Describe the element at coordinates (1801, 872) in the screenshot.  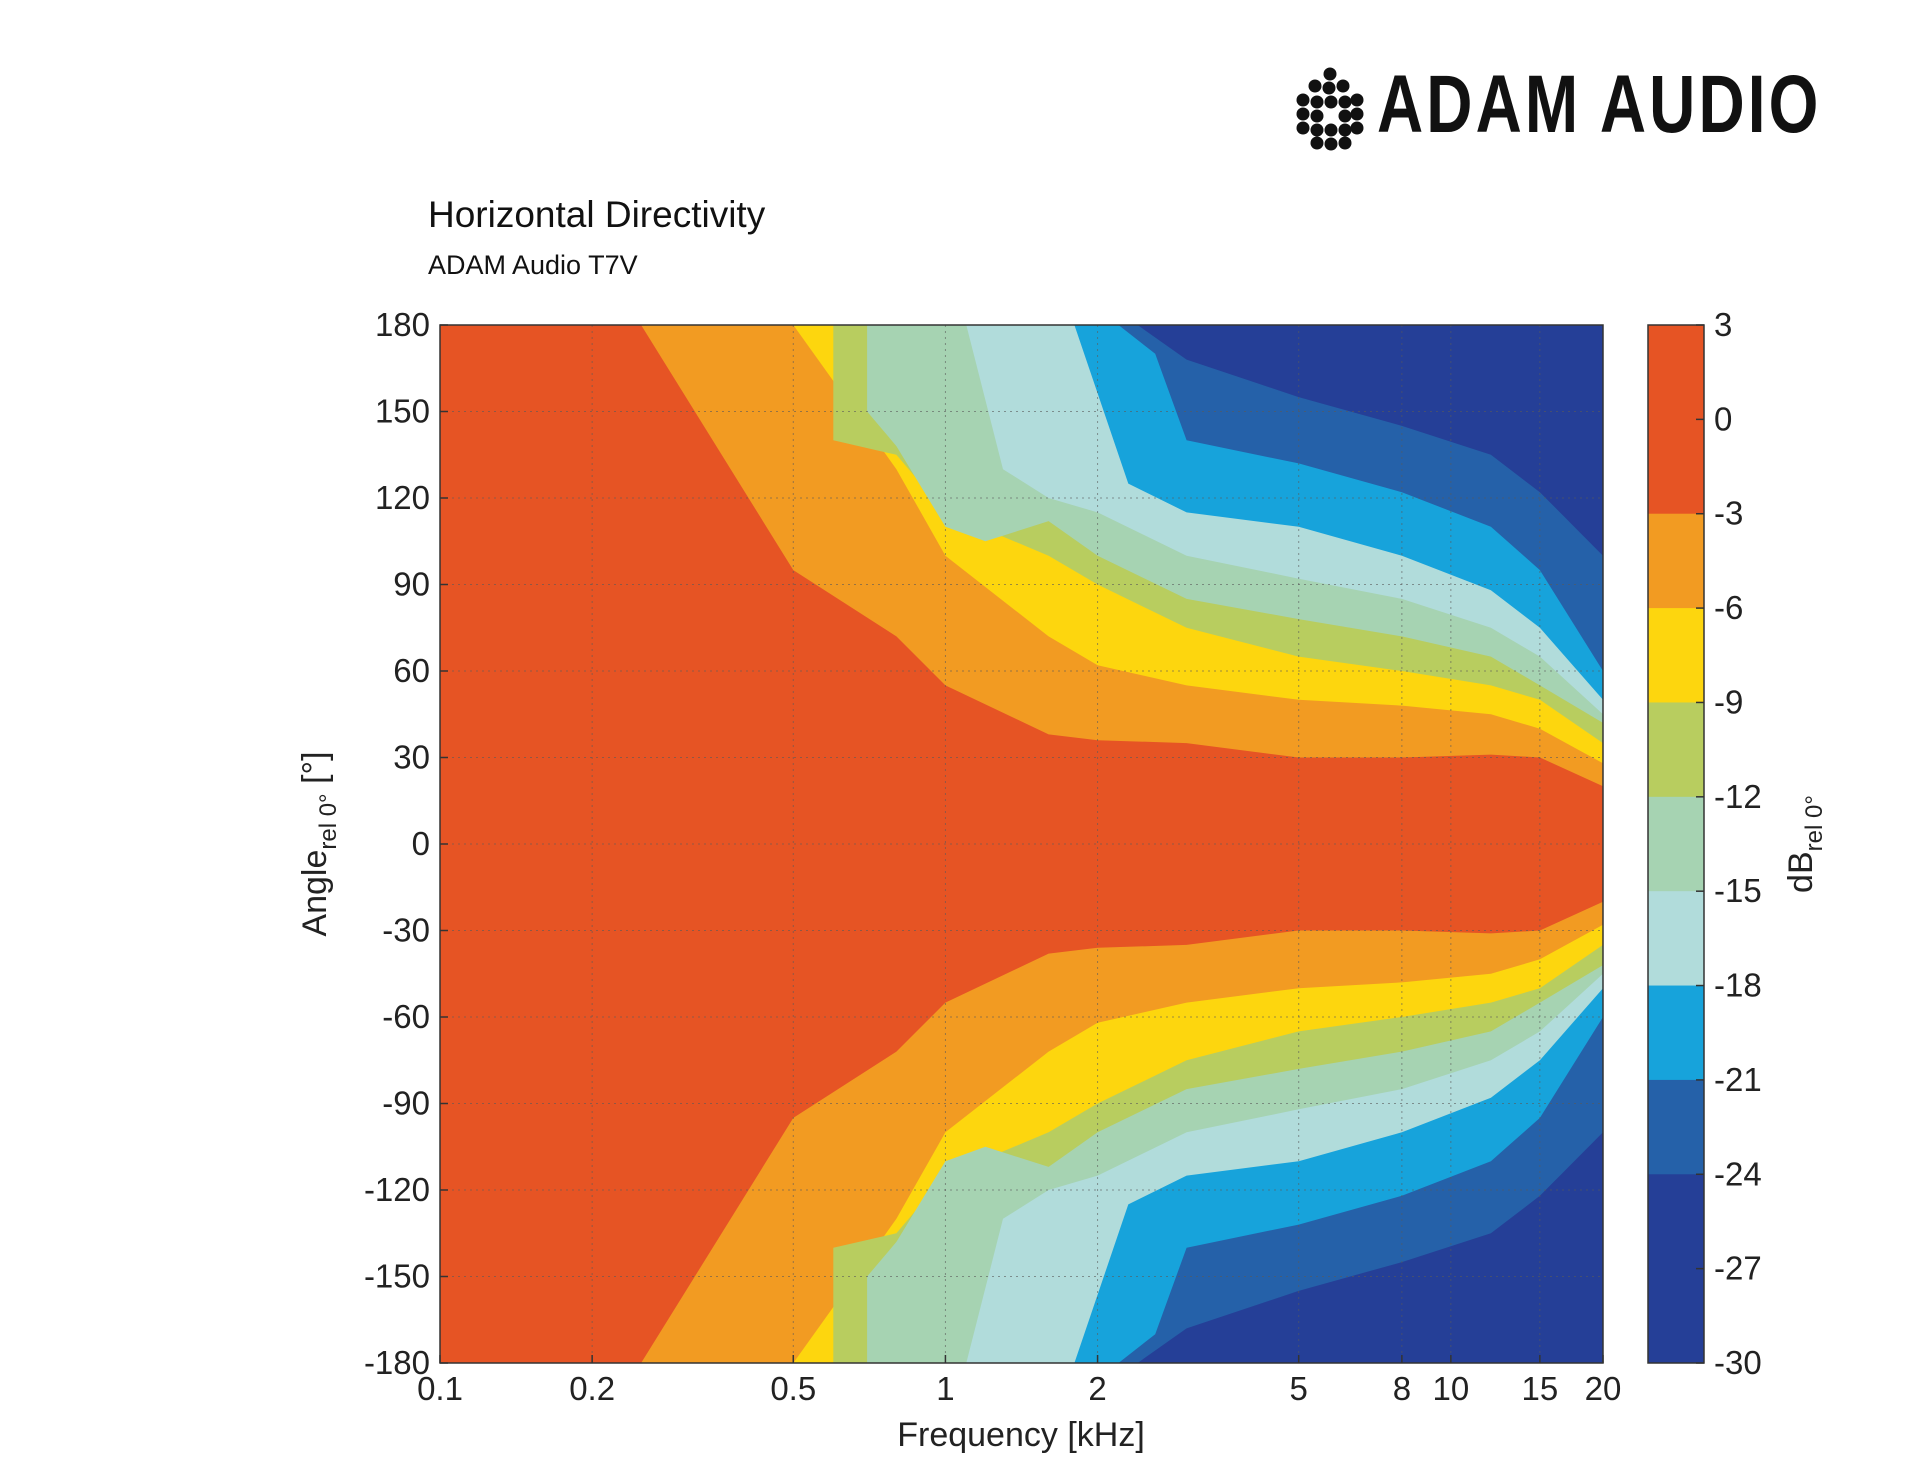
I see `colorbar-label-main: dB` at that location.